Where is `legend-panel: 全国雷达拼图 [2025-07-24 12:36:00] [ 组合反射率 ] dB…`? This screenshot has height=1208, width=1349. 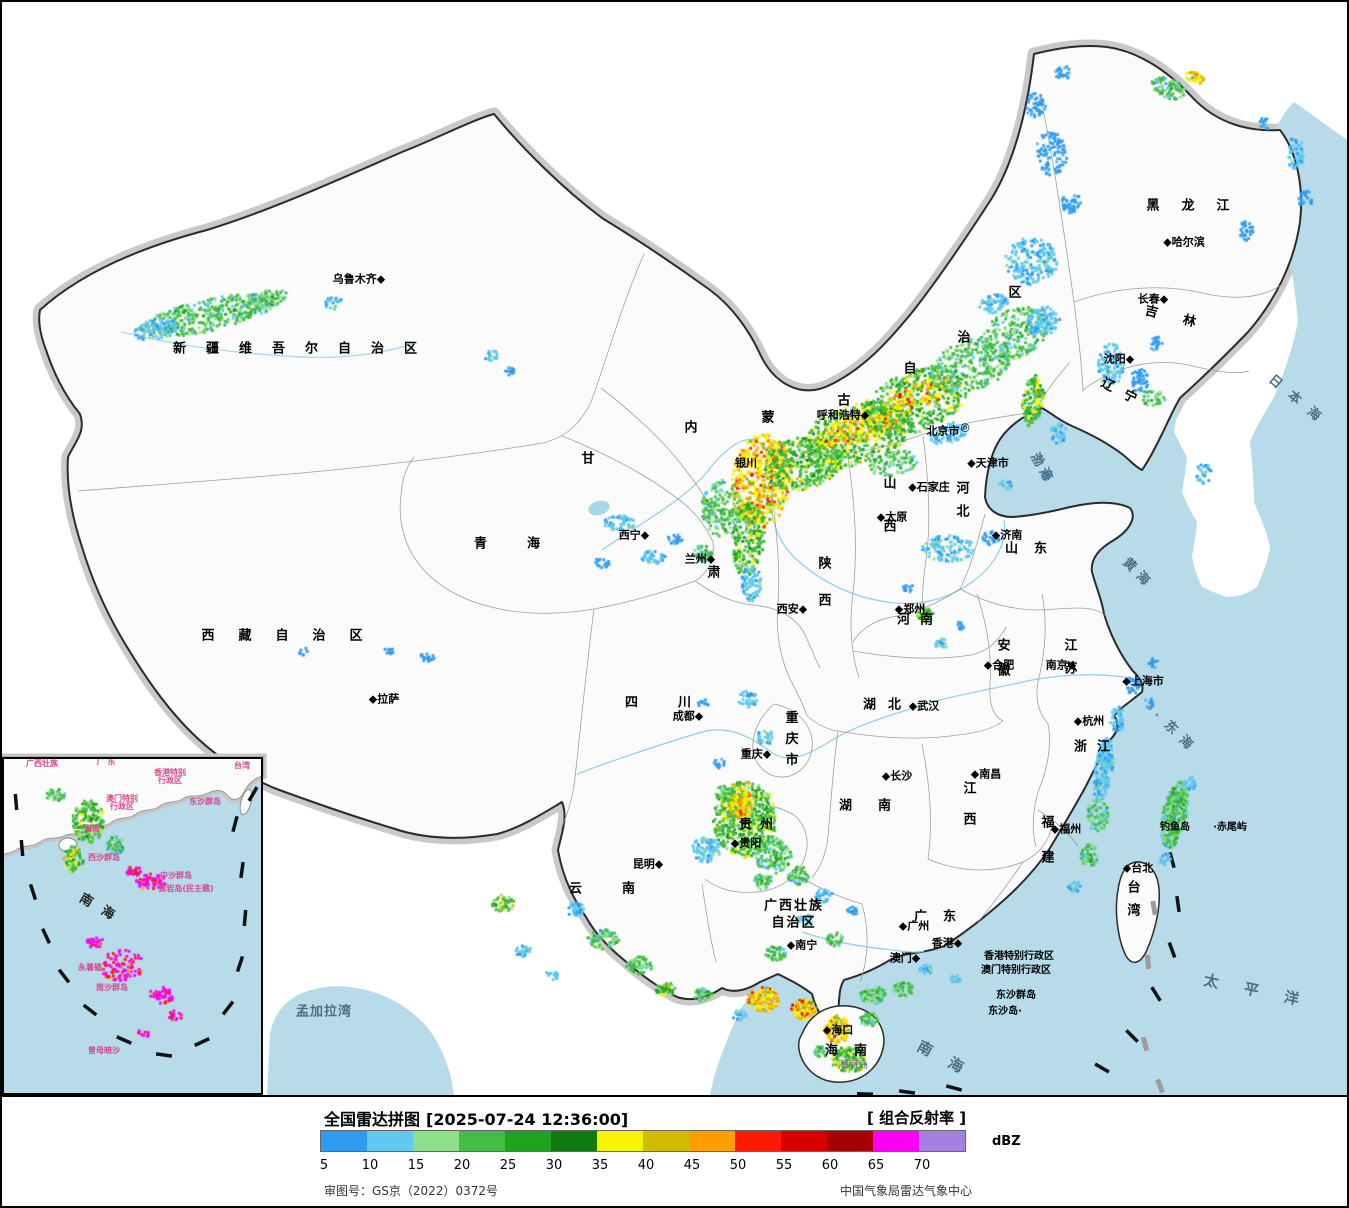 legend-panel: 全国雷达拼图 [2025-07-24 12:36:00] [ 组合反射率 ] dB… is located at coordinates (674, 1150).